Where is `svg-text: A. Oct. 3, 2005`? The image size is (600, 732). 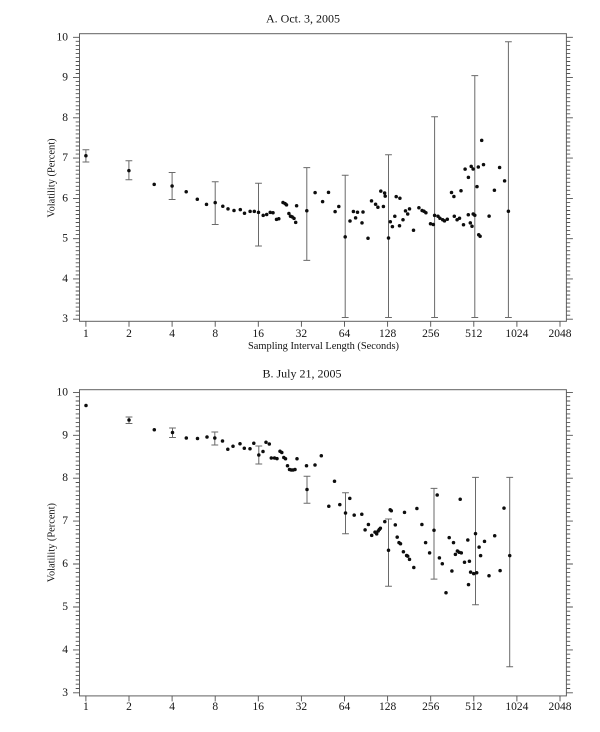
svg-text: A. Oct. 3, 2005 is located at coordinates (303, 19).